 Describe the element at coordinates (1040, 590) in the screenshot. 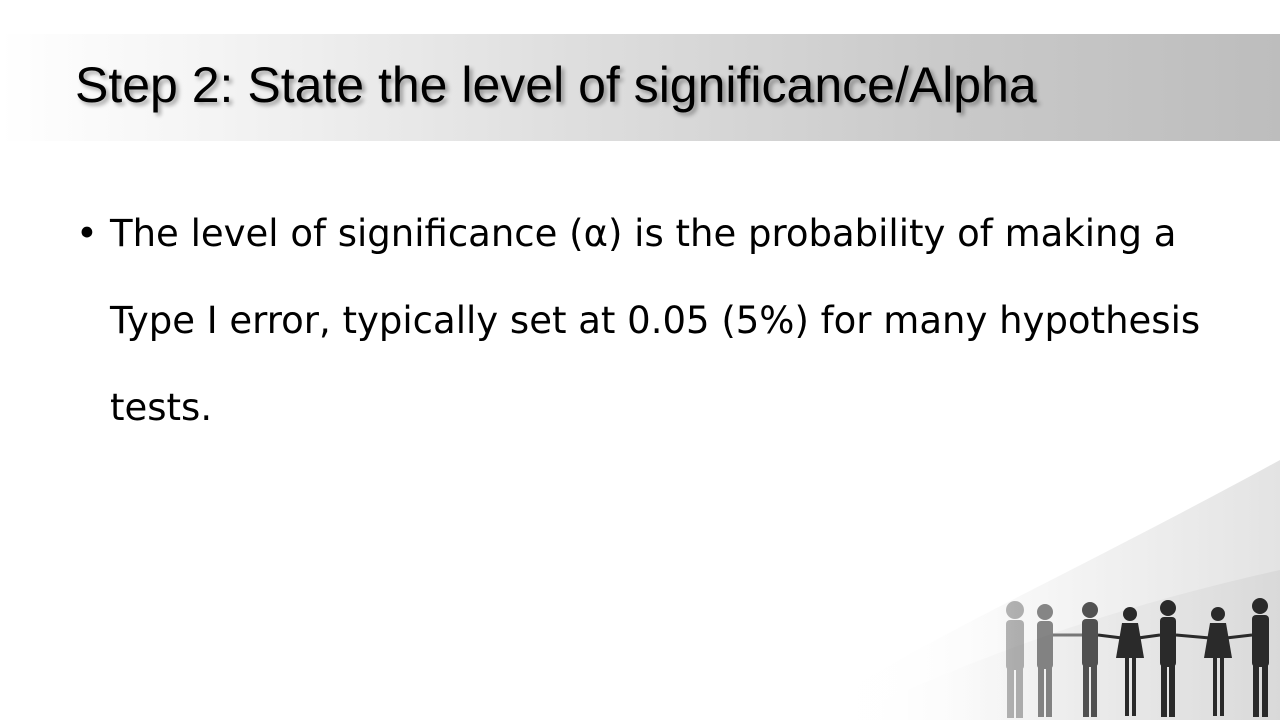

I see `people-silhouette-decoration` at that location.